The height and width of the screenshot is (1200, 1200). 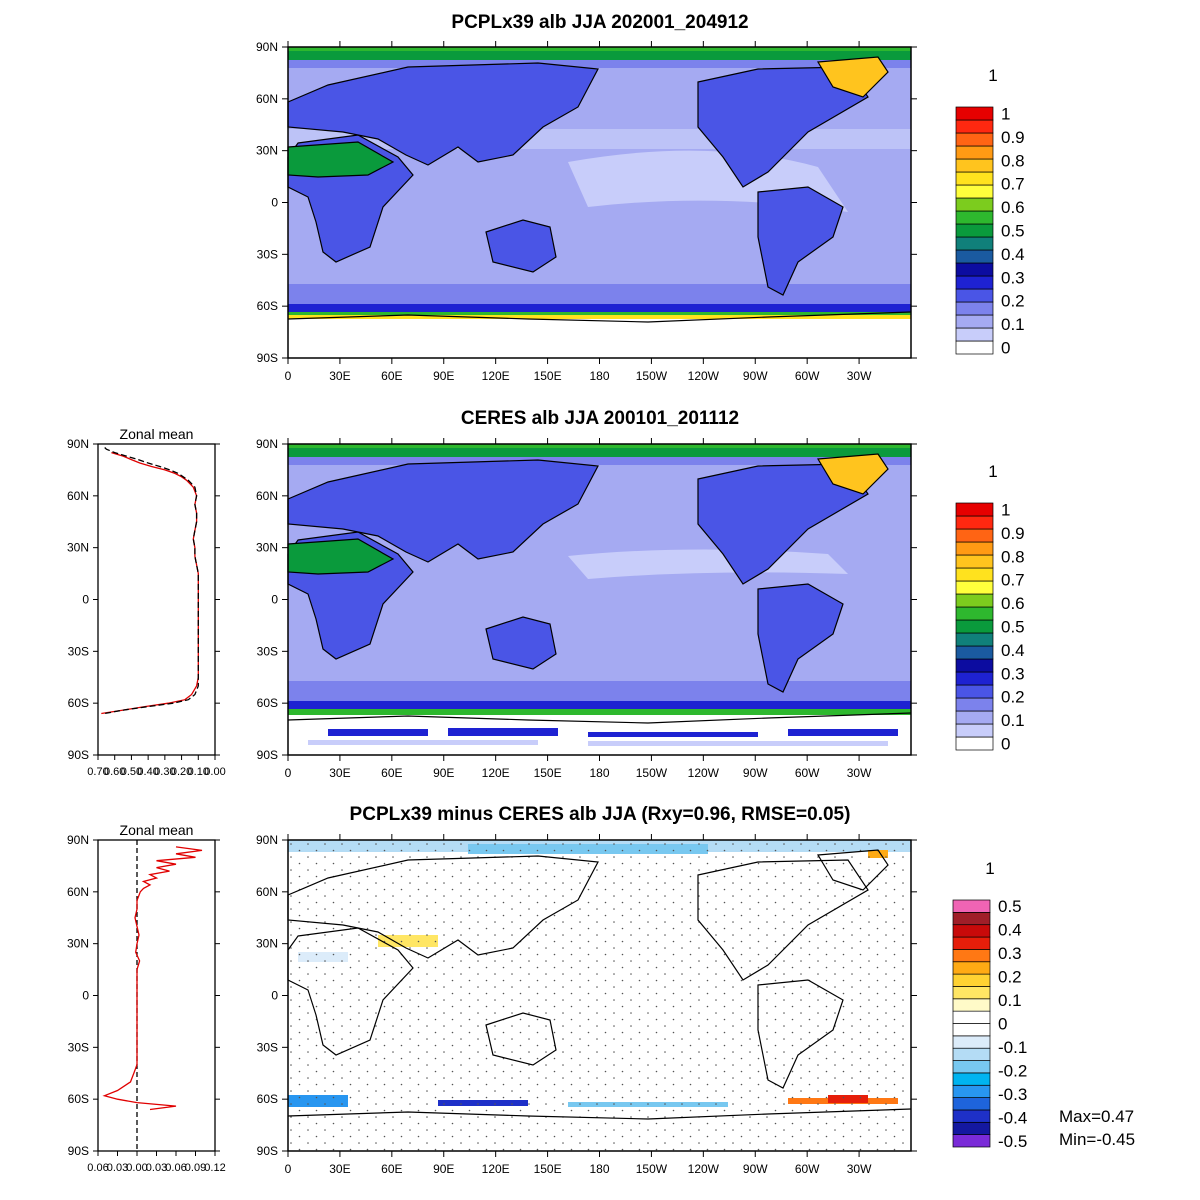 What do you see at coordinates (1005, 744) in the screenshot?
I see `colorbar-label: 0` at bounding box center [1005, 744].